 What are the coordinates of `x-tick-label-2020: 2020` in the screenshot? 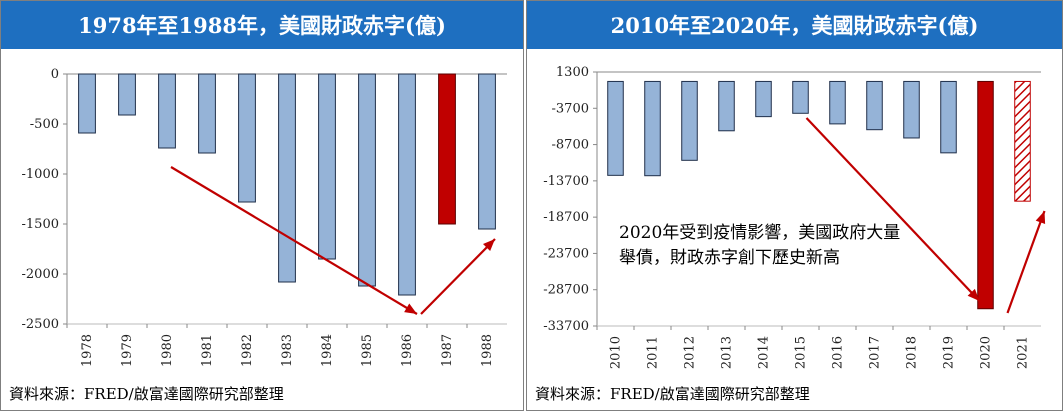 It's located at (986, 352).